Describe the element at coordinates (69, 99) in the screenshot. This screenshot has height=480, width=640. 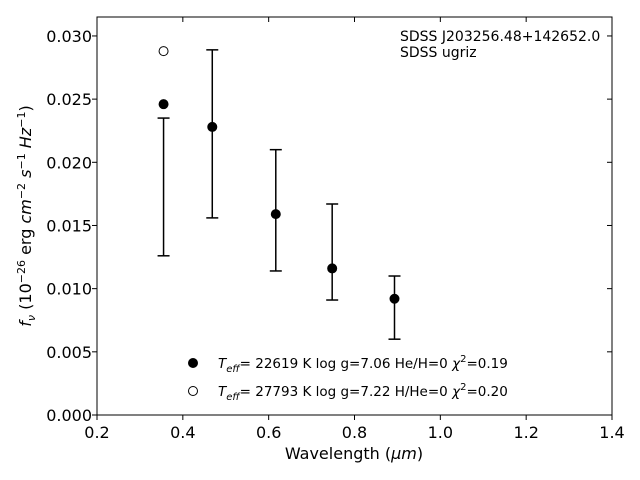
I see `y-tick-label: 0.025` at that location.